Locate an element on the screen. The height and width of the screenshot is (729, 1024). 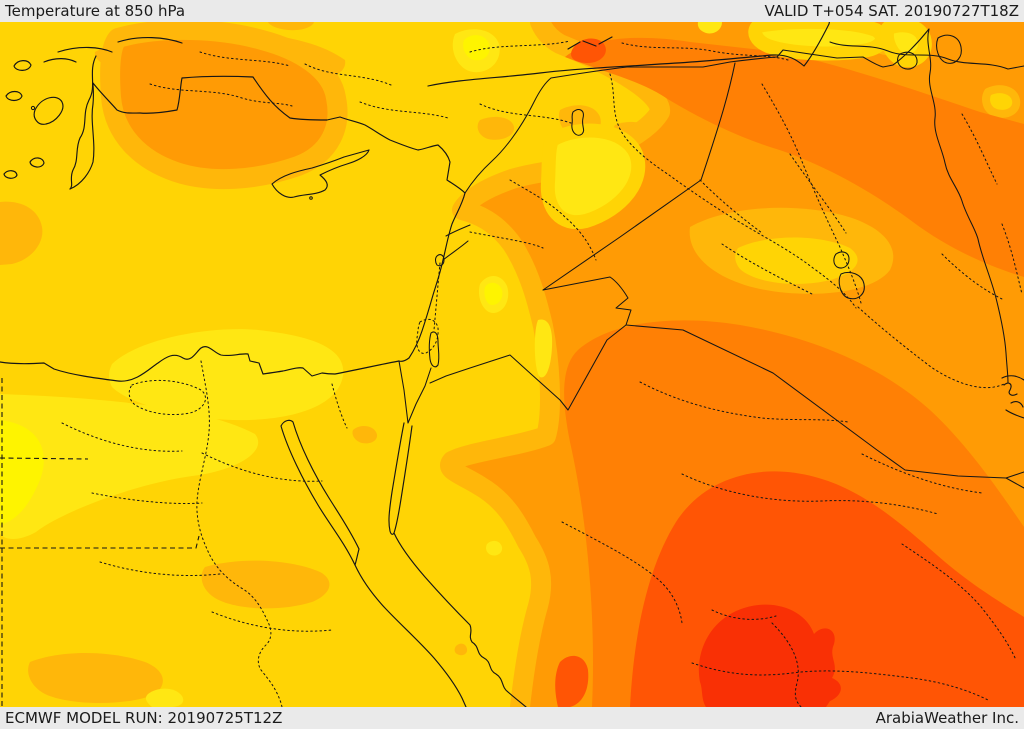
map-title: Temperature at 850 hPa is located at coordinates (95, 11).